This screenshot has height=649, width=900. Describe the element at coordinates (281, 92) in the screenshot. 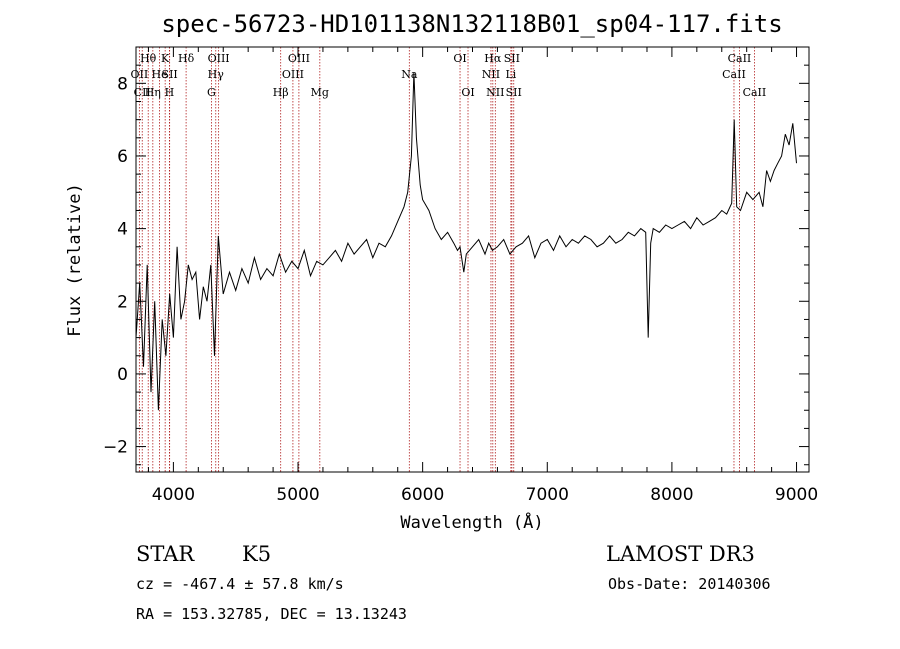

I see `marker-label-4861: Hβ` at that location.